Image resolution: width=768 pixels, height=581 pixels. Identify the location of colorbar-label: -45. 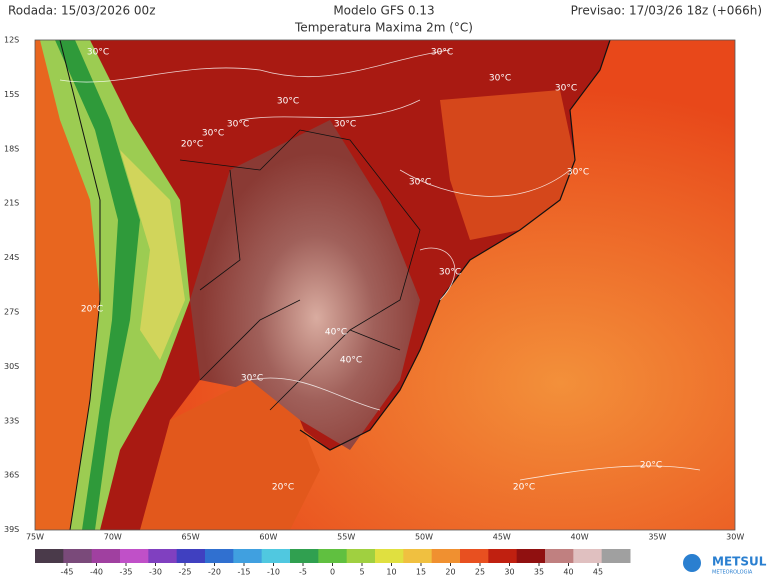
(66, 572).